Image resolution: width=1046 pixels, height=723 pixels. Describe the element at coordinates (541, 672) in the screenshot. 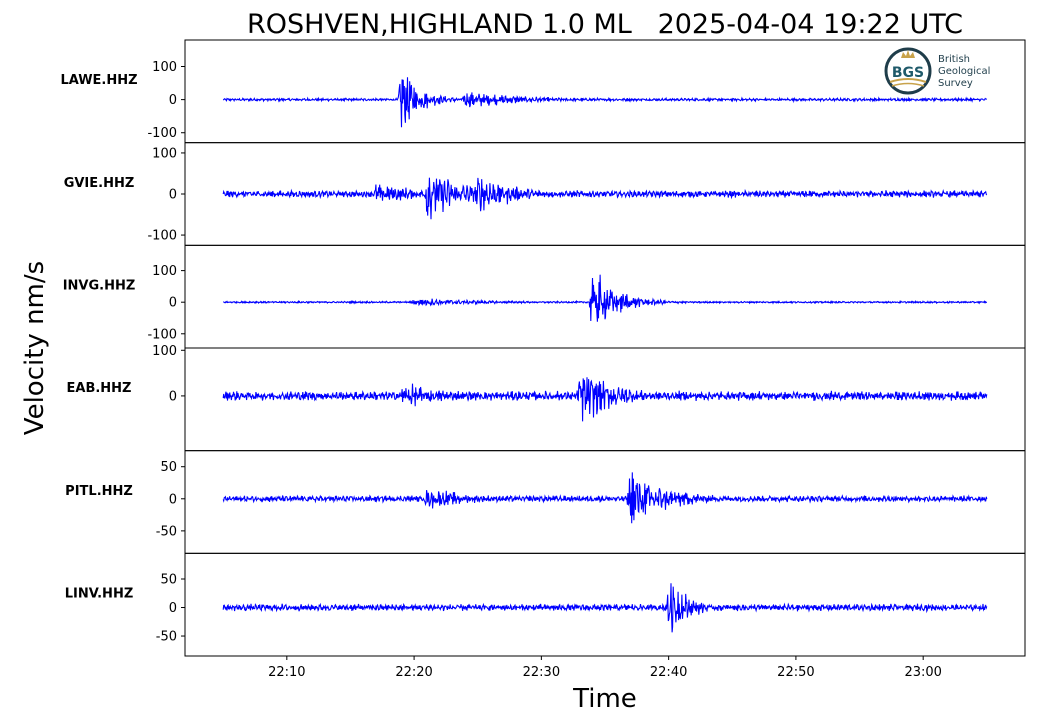

I see `x-tick-label: 22:30` at that location.